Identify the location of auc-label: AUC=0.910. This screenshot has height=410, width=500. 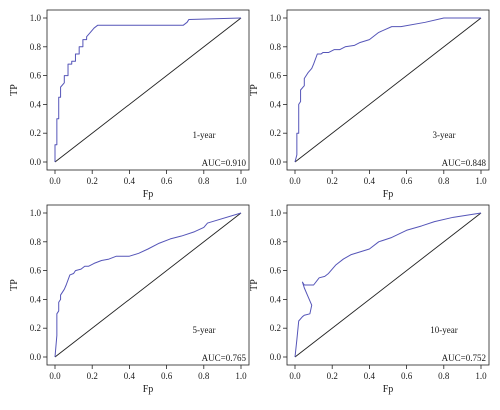
(224, 163).